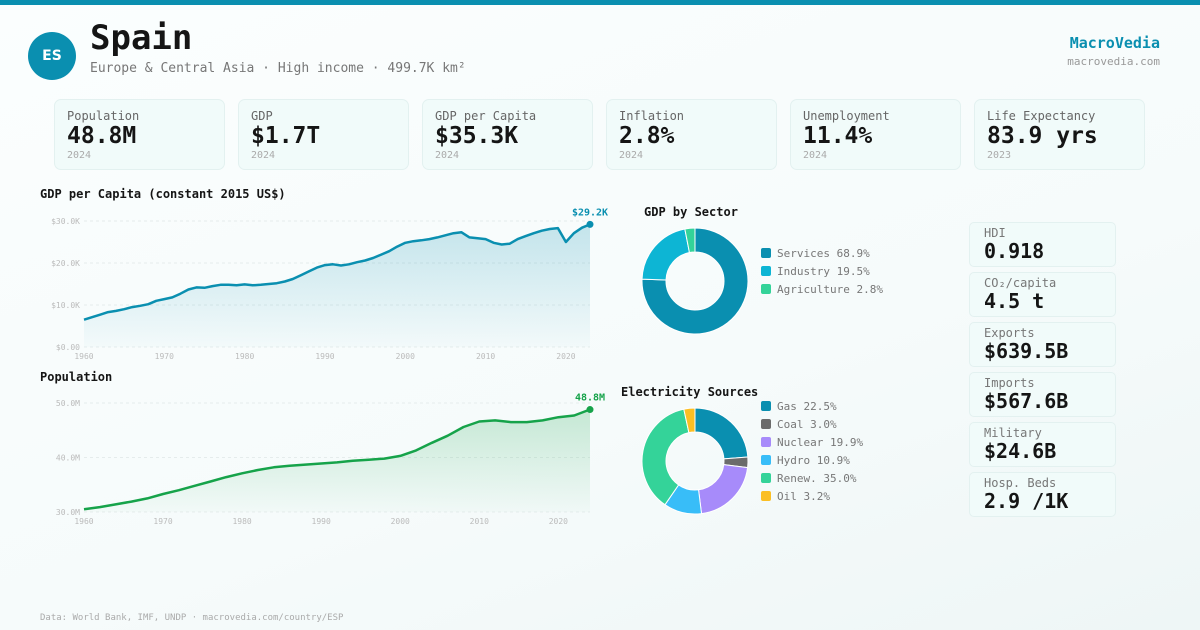 Image resolution: width=1200 pixels, height=630 pixels. Describe the element at coordinates (1013, 433) in the screenshot. I see `stat-label: Military` at that location.